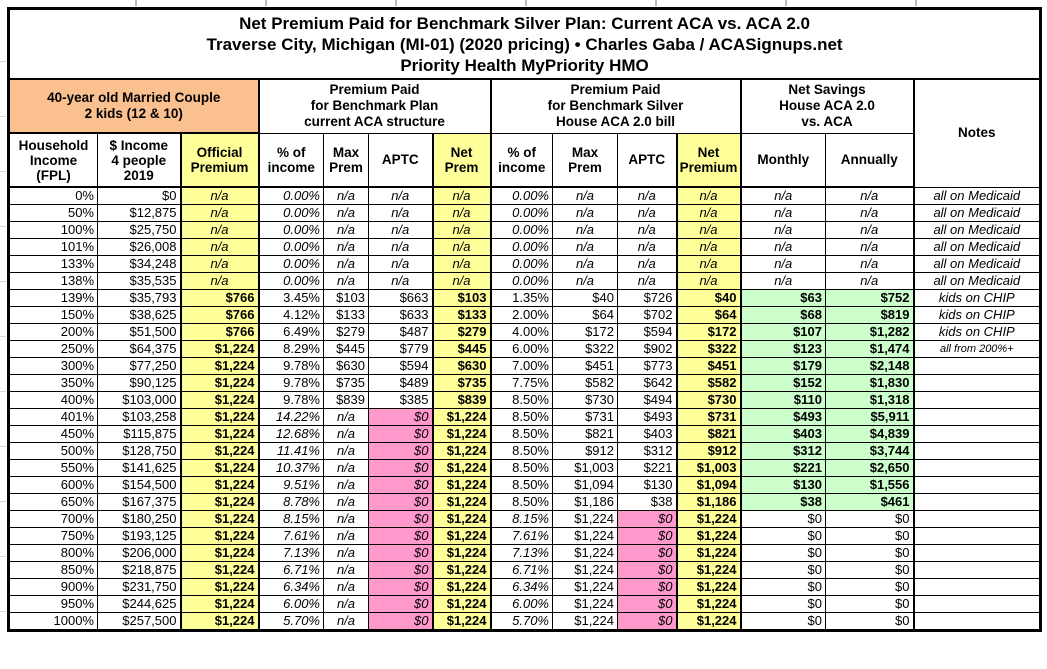  What do you see at coordinates (139, 502) in the screenshot?
I see `cell-income: $167,375` at bounding box center [139, 502].